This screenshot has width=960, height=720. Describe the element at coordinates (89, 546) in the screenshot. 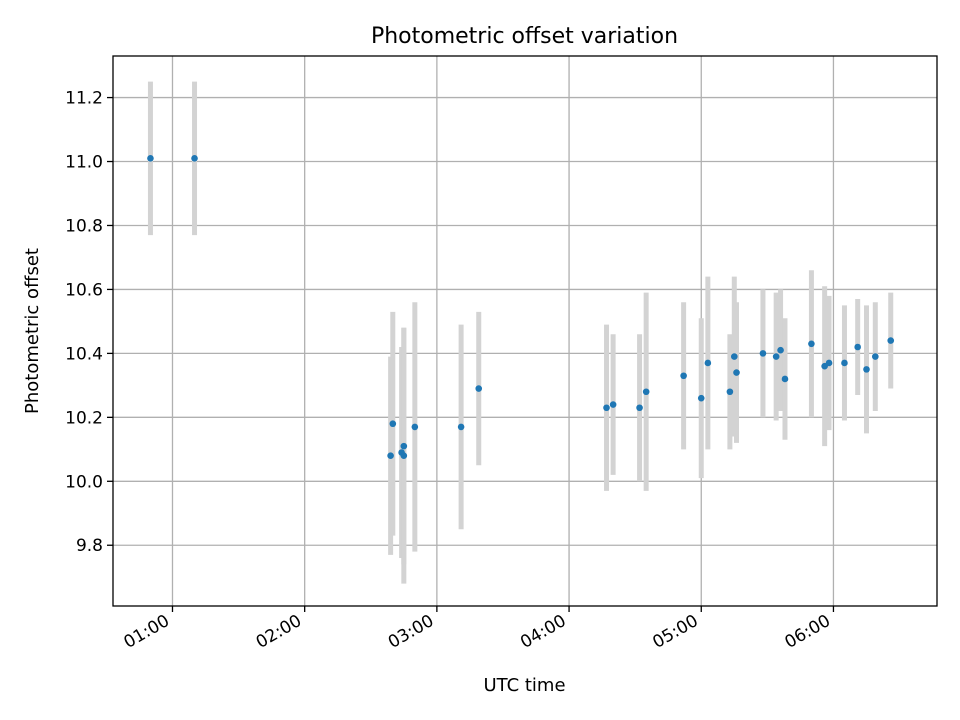

I see `y-tick-label: 9.8` at that location.